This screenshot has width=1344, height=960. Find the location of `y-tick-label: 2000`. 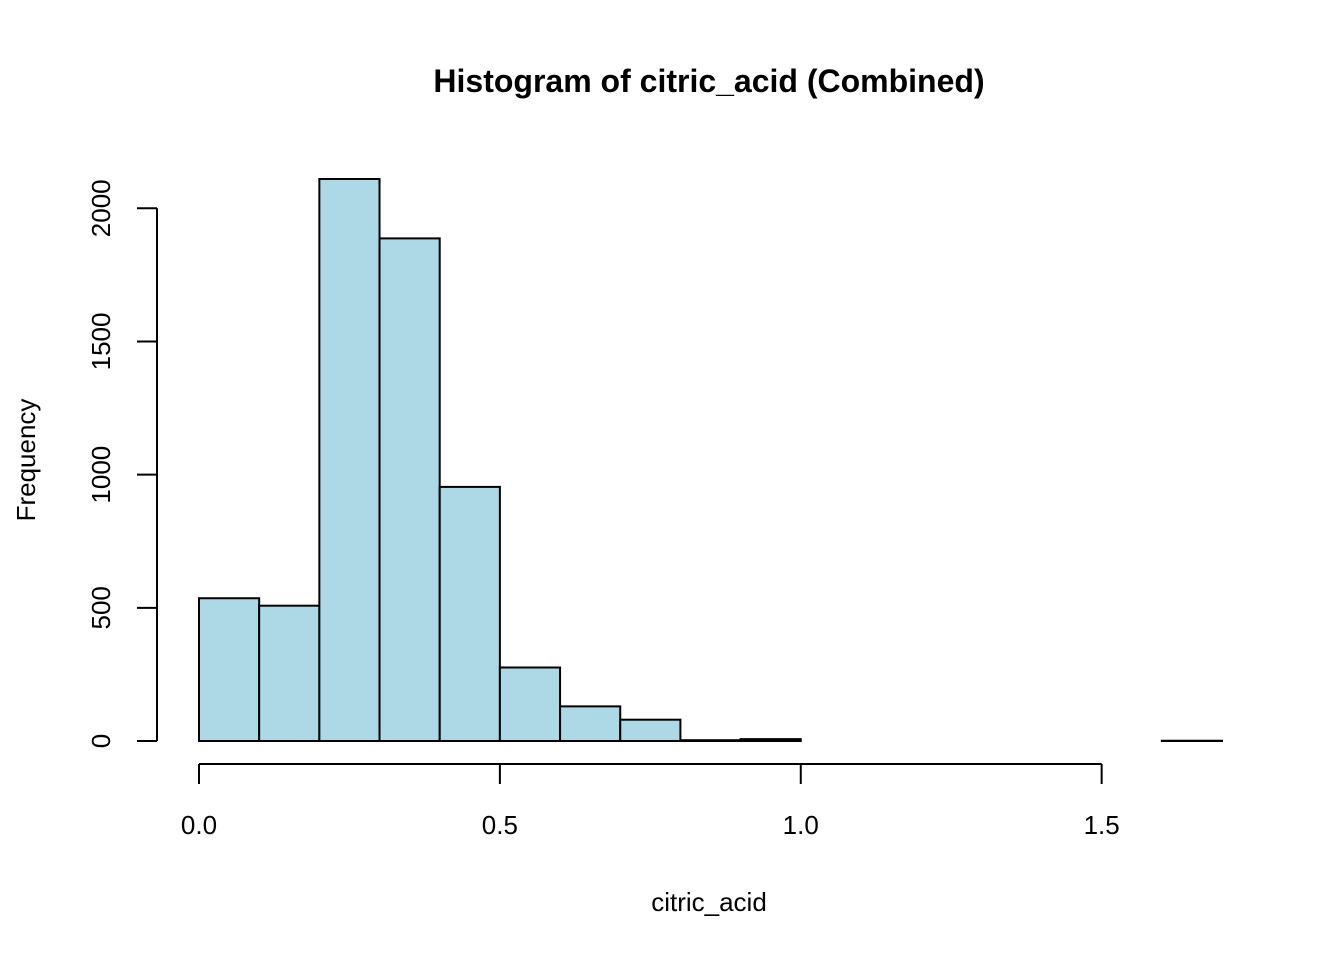

y-tick-label: 2000 is located at coordinates (101, 208).